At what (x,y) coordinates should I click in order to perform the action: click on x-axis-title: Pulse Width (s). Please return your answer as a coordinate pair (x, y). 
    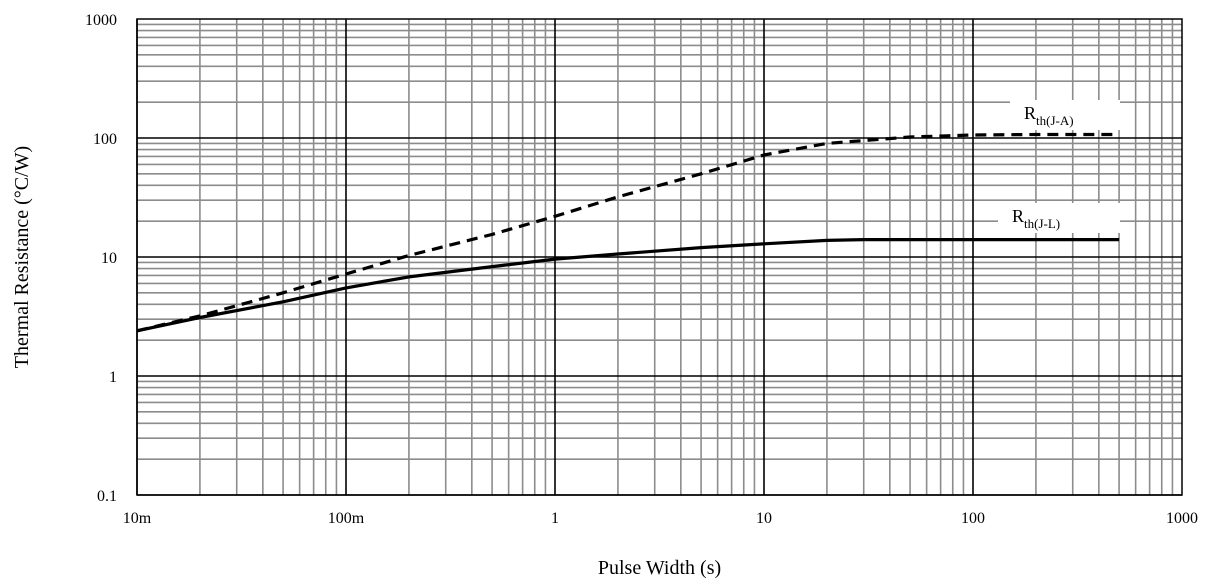
    Looking at the image, I should click on (659, 568).